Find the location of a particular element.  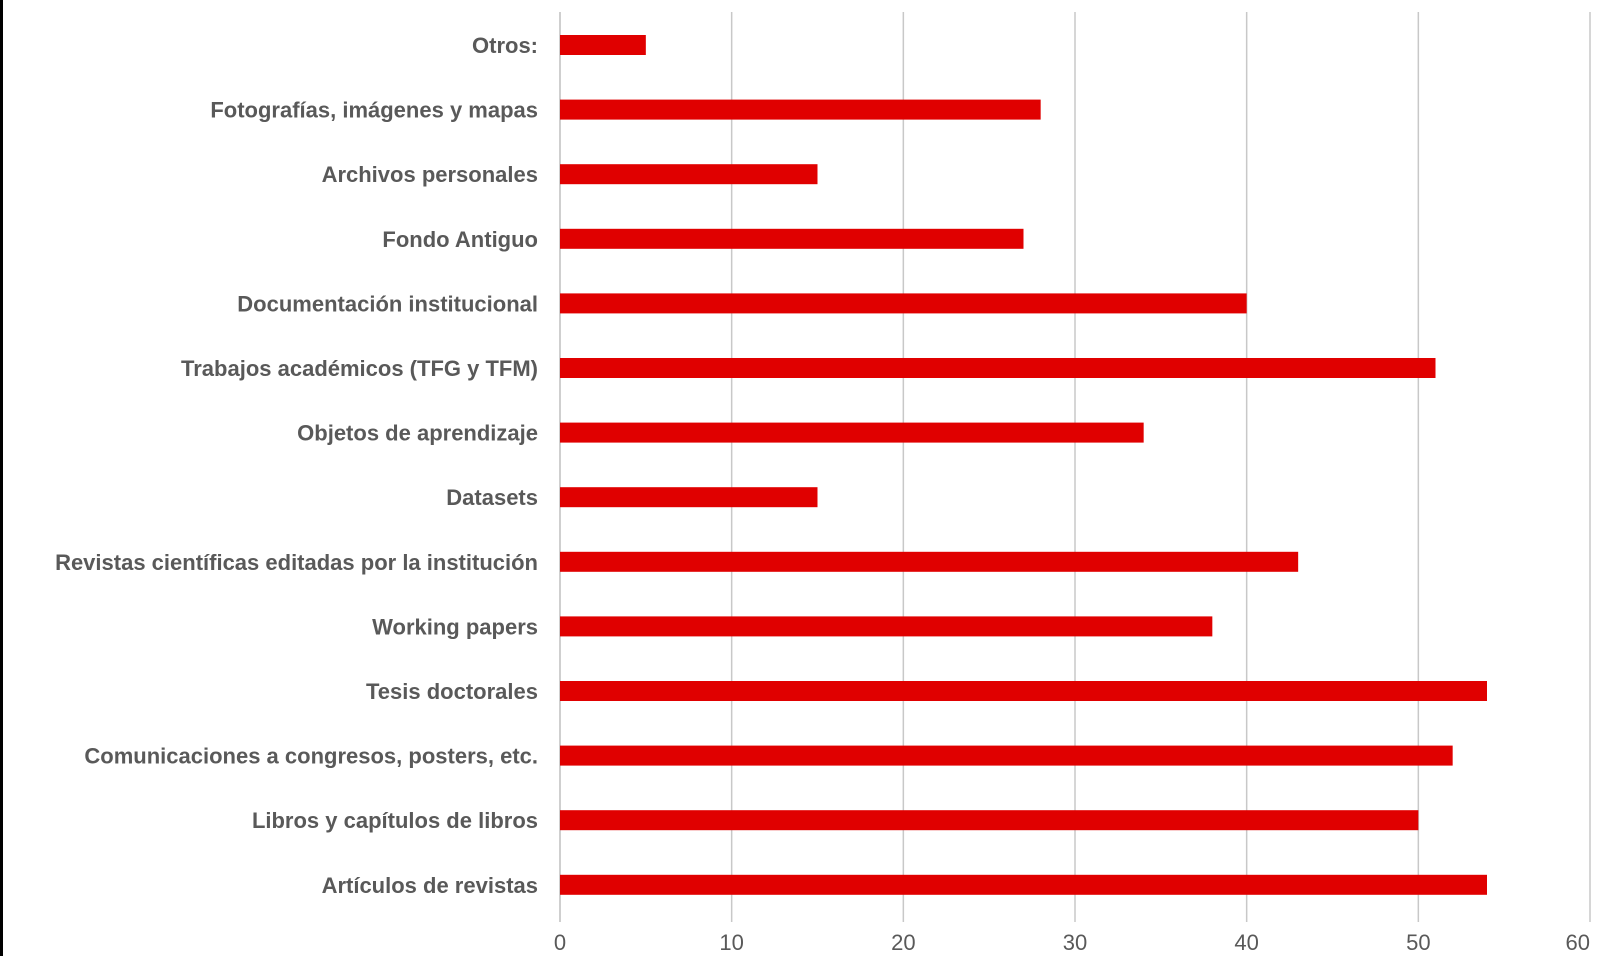

x-tick-label: 60 is located at coordinates (1578, 942).